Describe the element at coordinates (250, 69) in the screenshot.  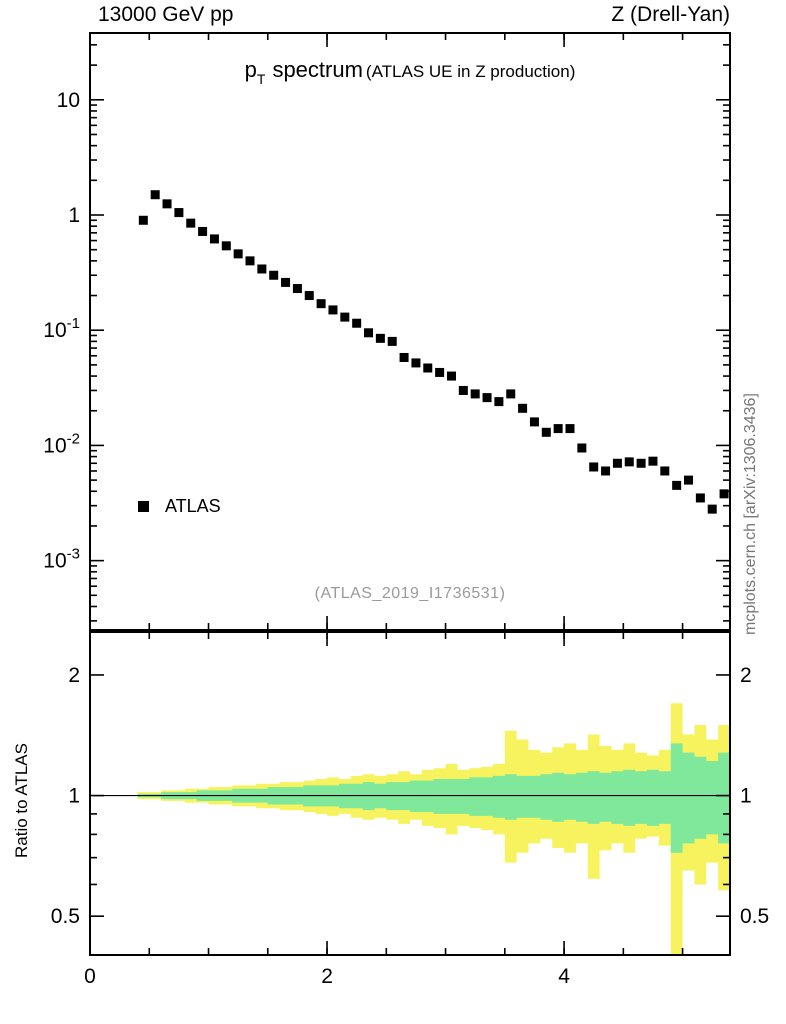
I see `pt-symbol: p` at that location.